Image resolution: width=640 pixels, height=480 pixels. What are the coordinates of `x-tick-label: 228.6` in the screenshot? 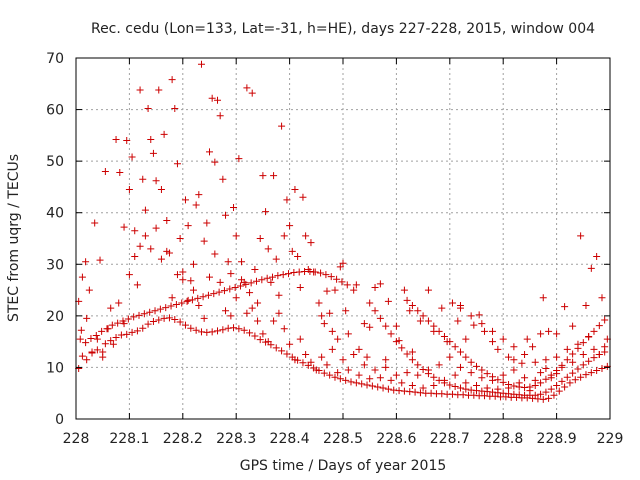 It's located at (396, 439).